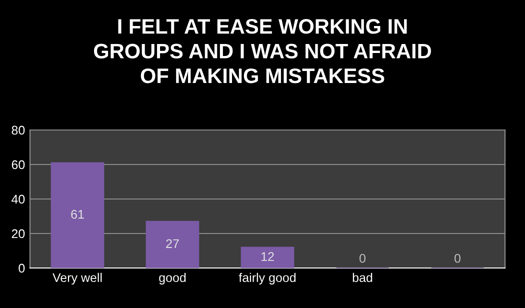 The image size is (525, 308). I want to click on data-label: 27, so click(172, 243).